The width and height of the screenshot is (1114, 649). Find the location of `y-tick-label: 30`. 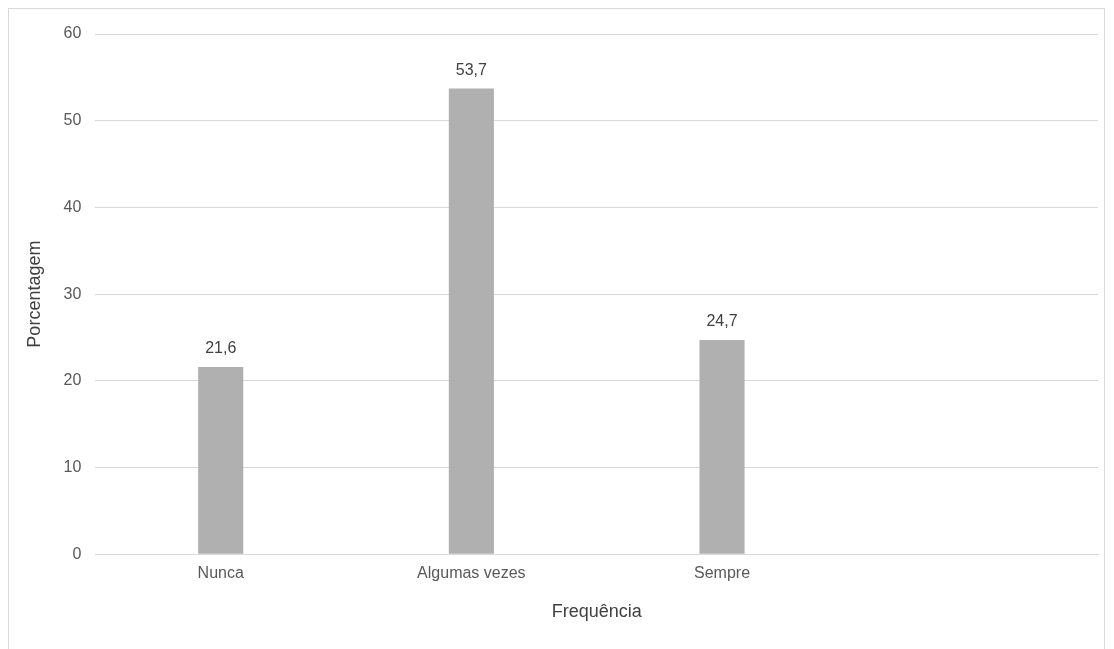

y-tick-label: 30 is located at coordinates (72, 293).